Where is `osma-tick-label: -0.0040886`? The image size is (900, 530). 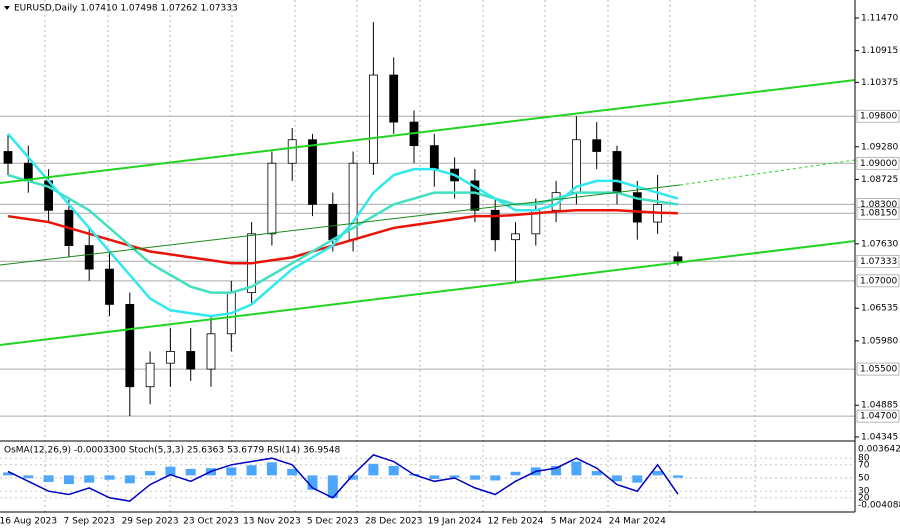 osma-tick-label: -0.0040886 is located at coordinates (879, 506).